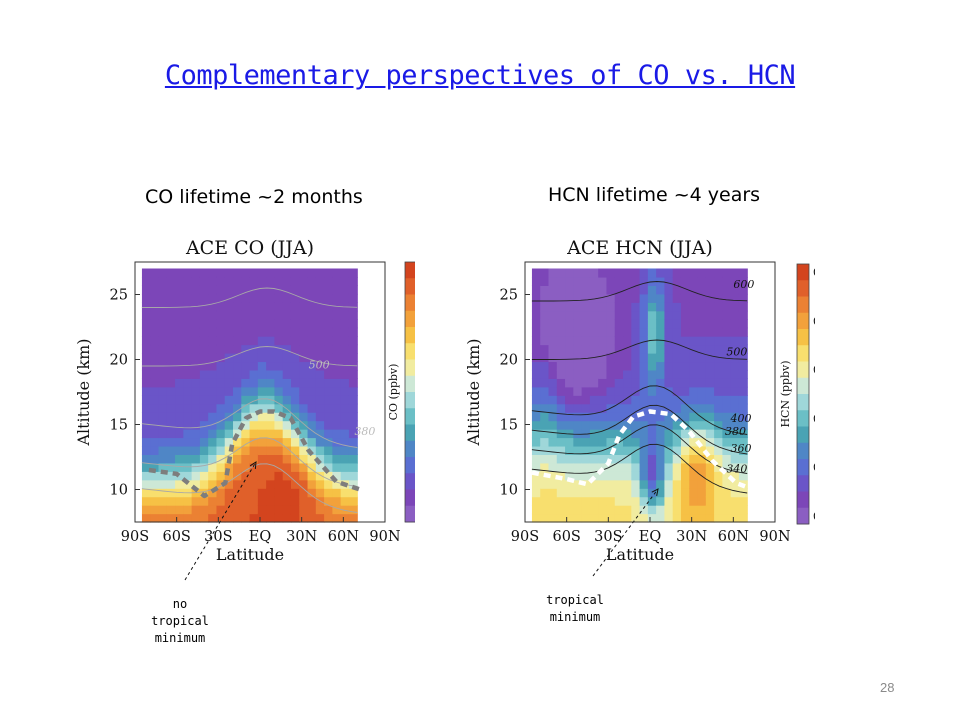  What do you see at coordinates (735, 431) in the screenshot?
I see `isoline-label: 380` at bounding box center [735, 431].